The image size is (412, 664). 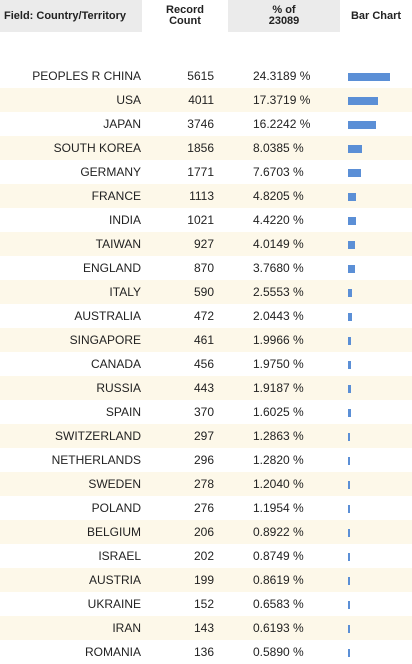 I want to click on table-row: SOUTH KOREA 1856 8.0385 %, so click(x=206, y=148).